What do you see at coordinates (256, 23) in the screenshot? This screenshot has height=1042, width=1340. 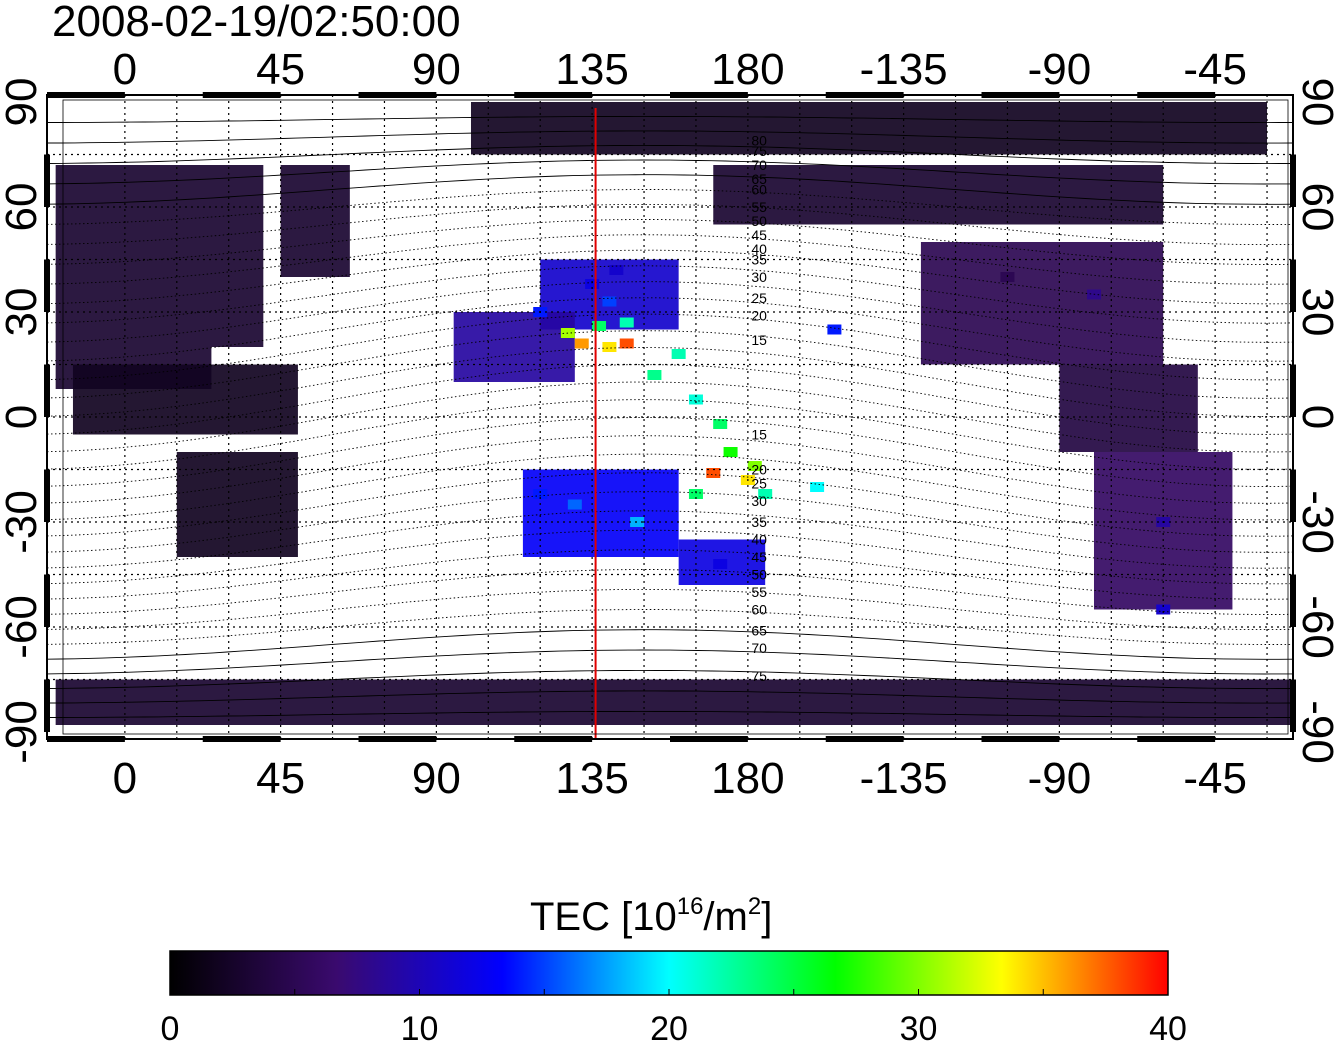 I see `timestamp-title: 2008-02-19/02:50:00` at bounding box center [256, 23].